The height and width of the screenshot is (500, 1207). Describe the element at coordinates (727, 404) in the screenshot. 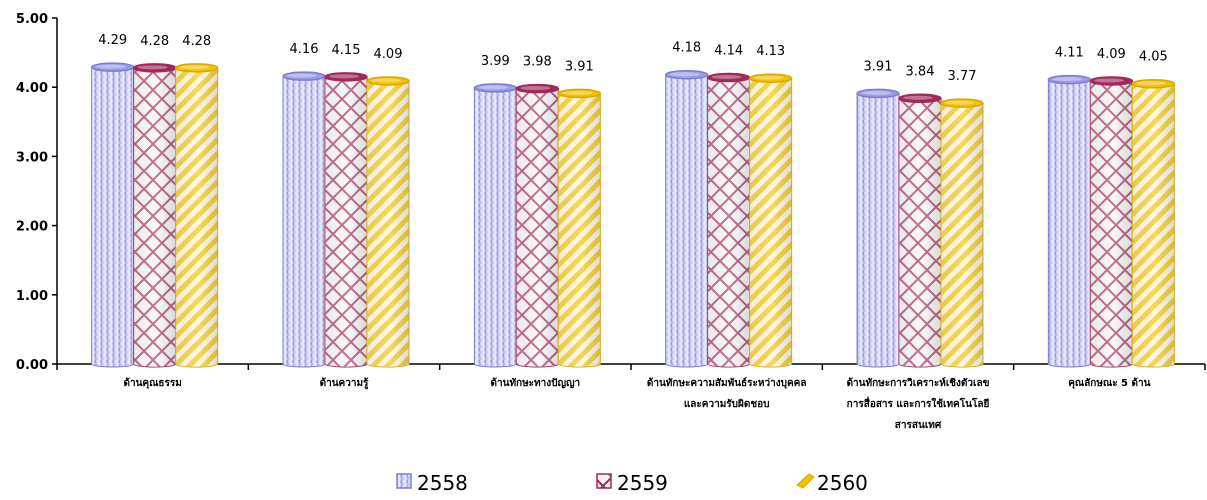

I see `category-label: และความรับผิดชอบ` at that location.